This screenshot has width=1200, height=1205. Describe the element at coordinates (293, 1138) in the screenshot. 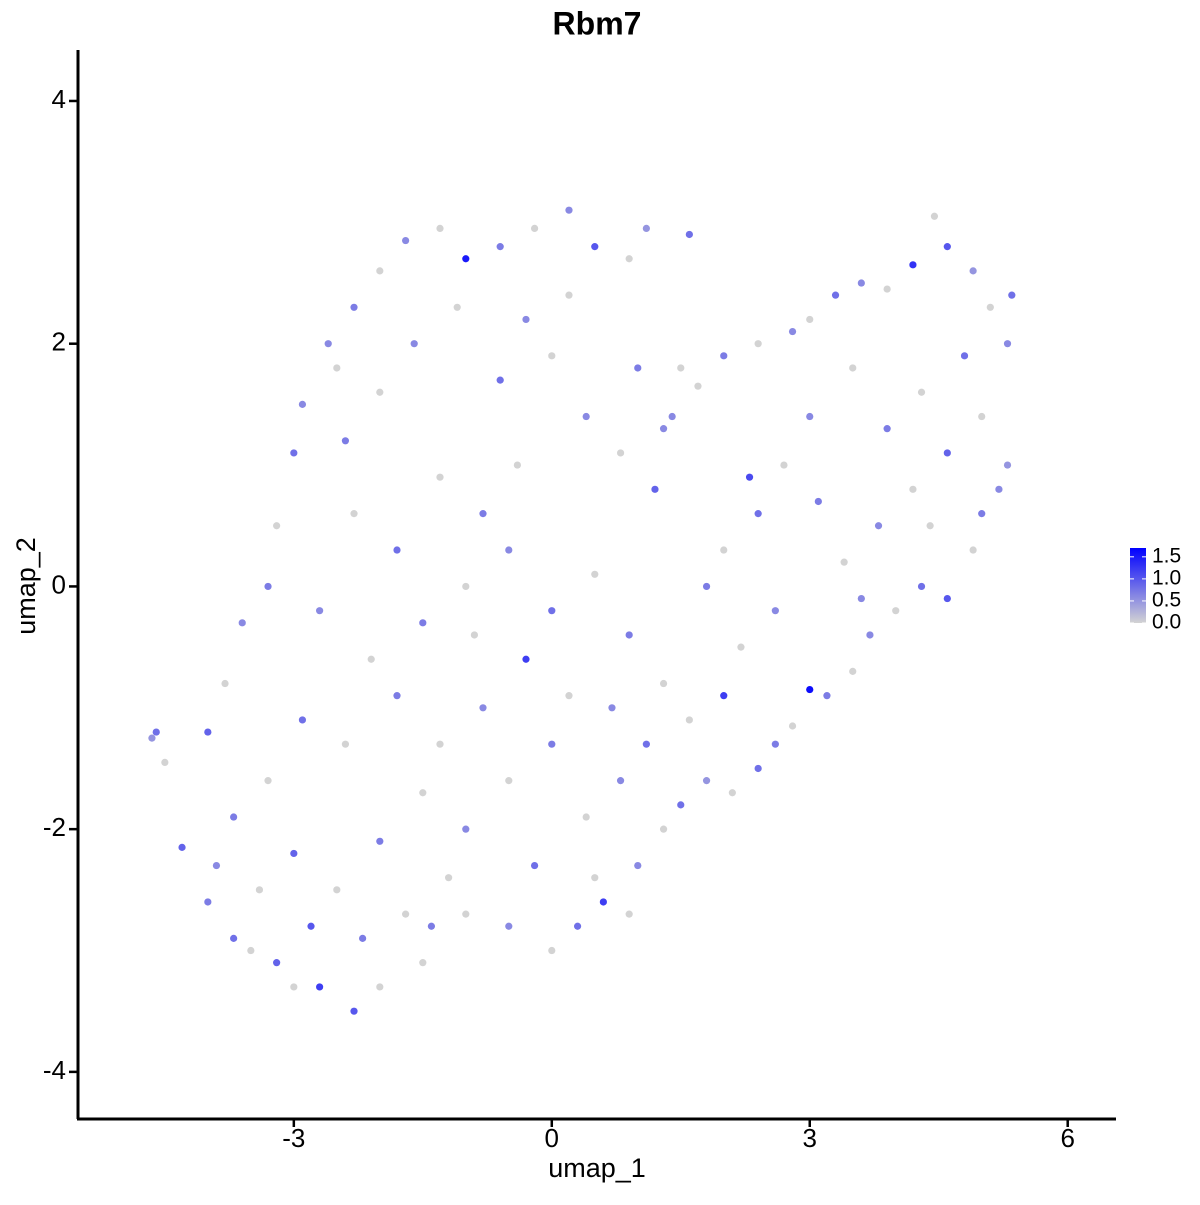

I see `x-tick-label: -3` at that location.